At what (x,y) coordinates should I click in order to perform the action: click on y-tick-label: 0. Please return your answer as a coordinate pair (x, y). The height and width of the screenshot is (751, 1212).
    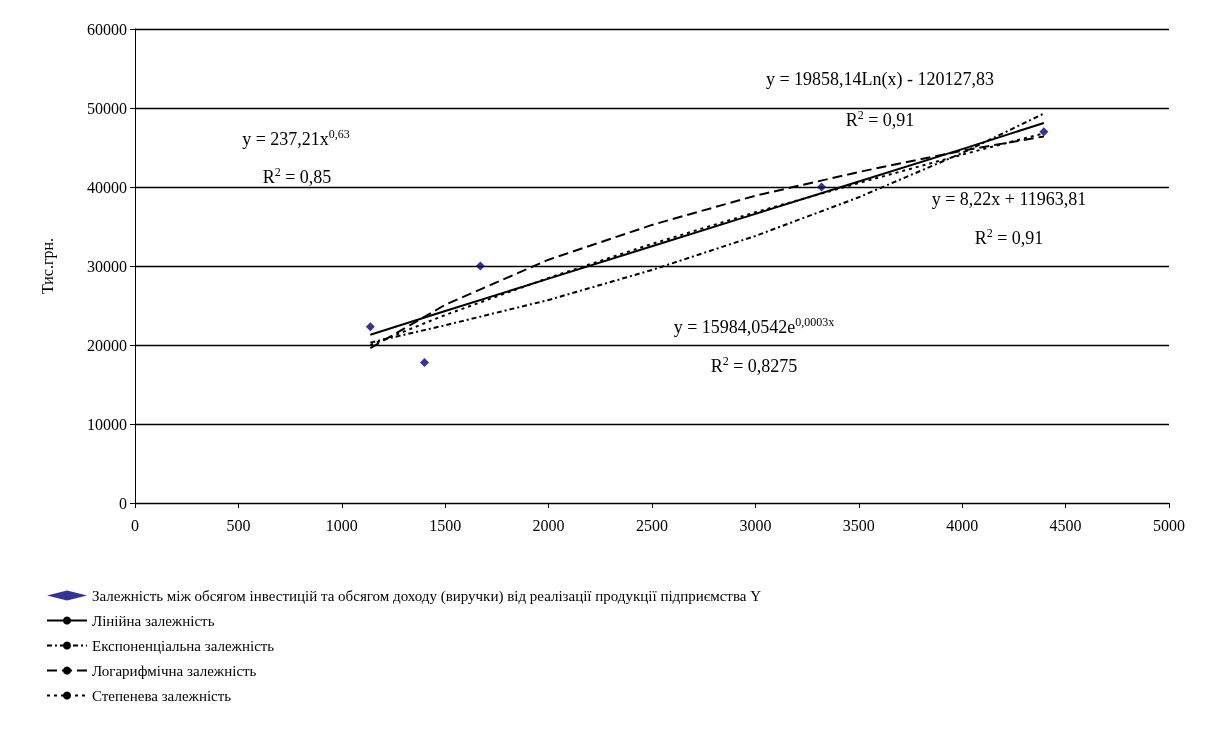
    Looking at the image, I should click on (123, 503).